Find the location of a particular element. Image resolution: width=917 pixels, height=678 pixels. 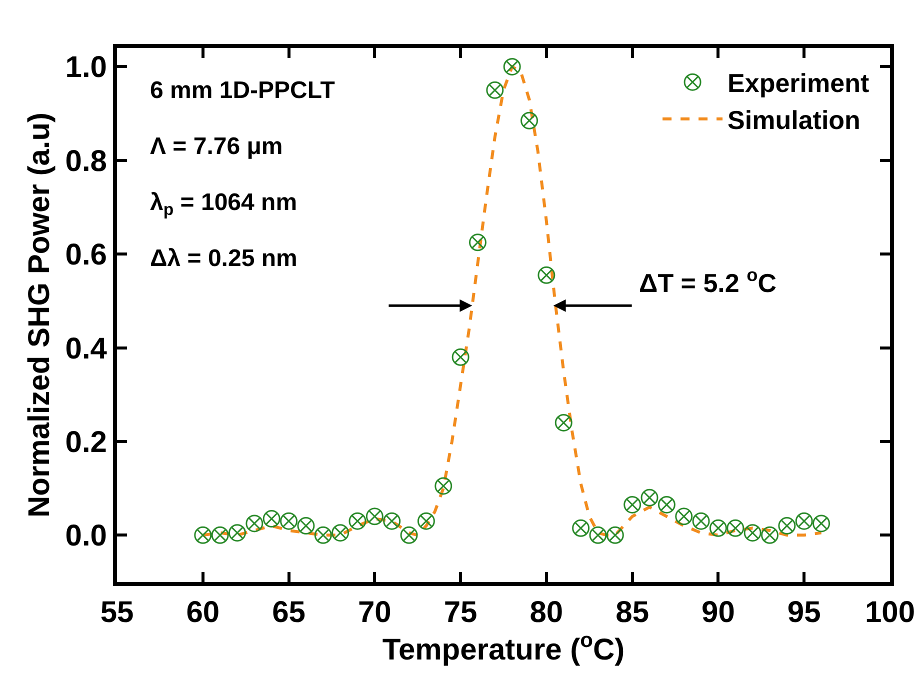

x-tick-label: 75 is located at coordinates (461, 612).